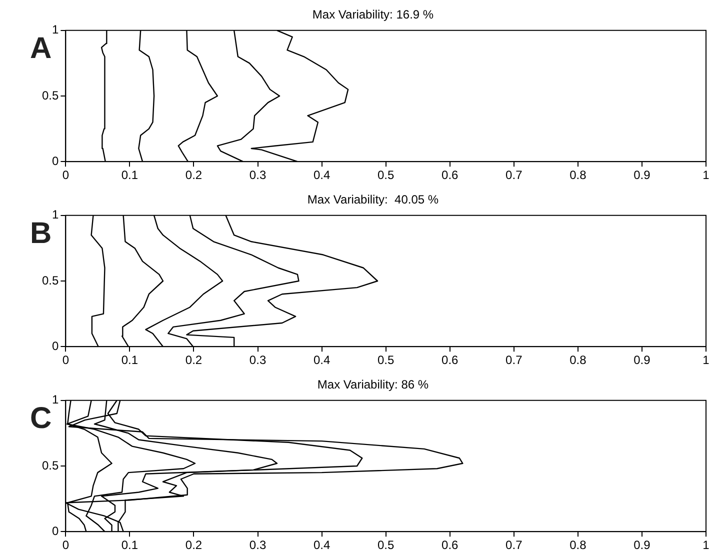  Describe the element at coordinates (373, 15) in the screenshot. I see `chart-title: Max Variability: 16.9 %` at that location.